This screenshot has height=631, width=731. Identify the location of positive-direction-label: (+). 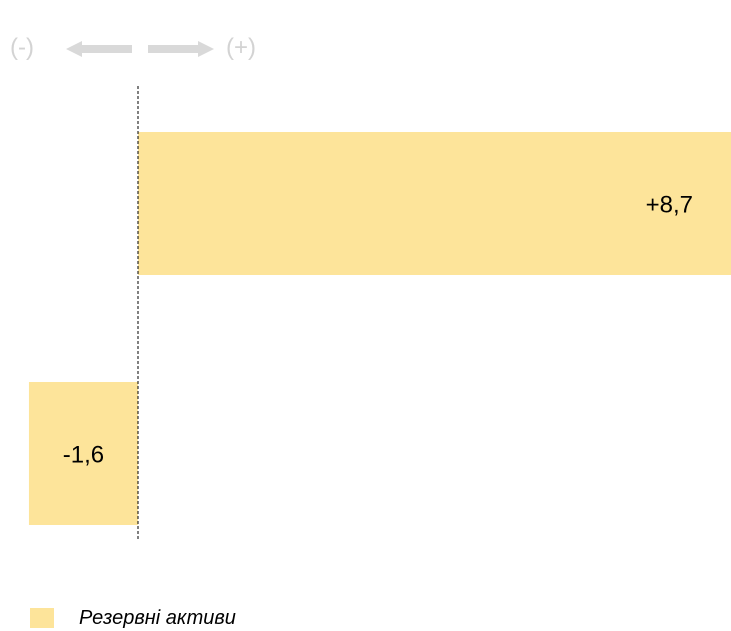
(241, 47).